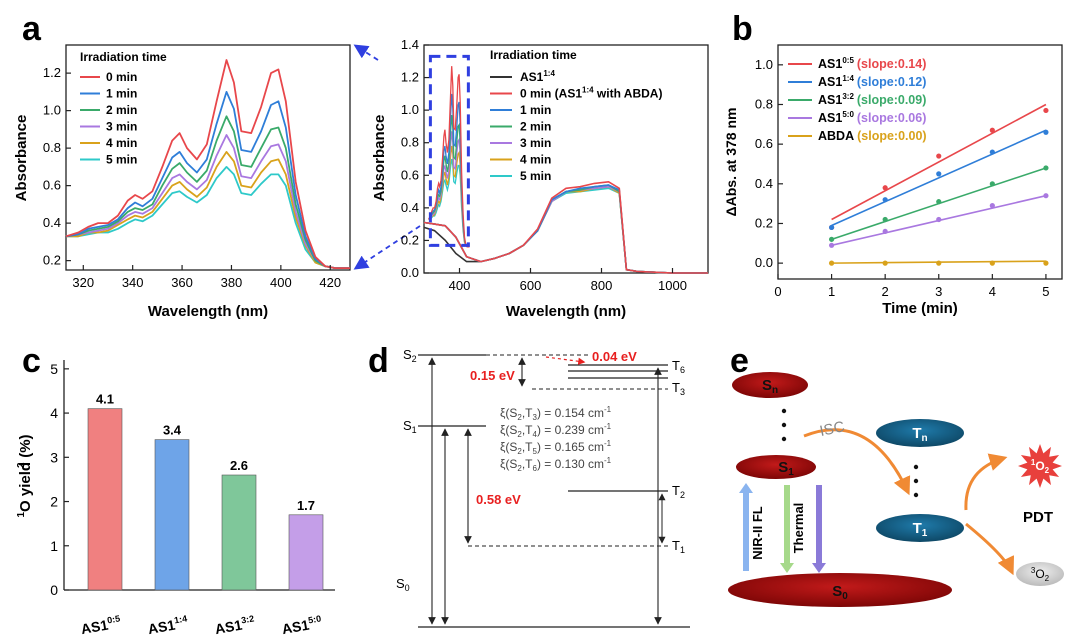 The height and width of the screenshot is (640, 1080). Describe the element at coordinates (990, 549) in the screenshot. I see `arrow-pdt-down` at that location.